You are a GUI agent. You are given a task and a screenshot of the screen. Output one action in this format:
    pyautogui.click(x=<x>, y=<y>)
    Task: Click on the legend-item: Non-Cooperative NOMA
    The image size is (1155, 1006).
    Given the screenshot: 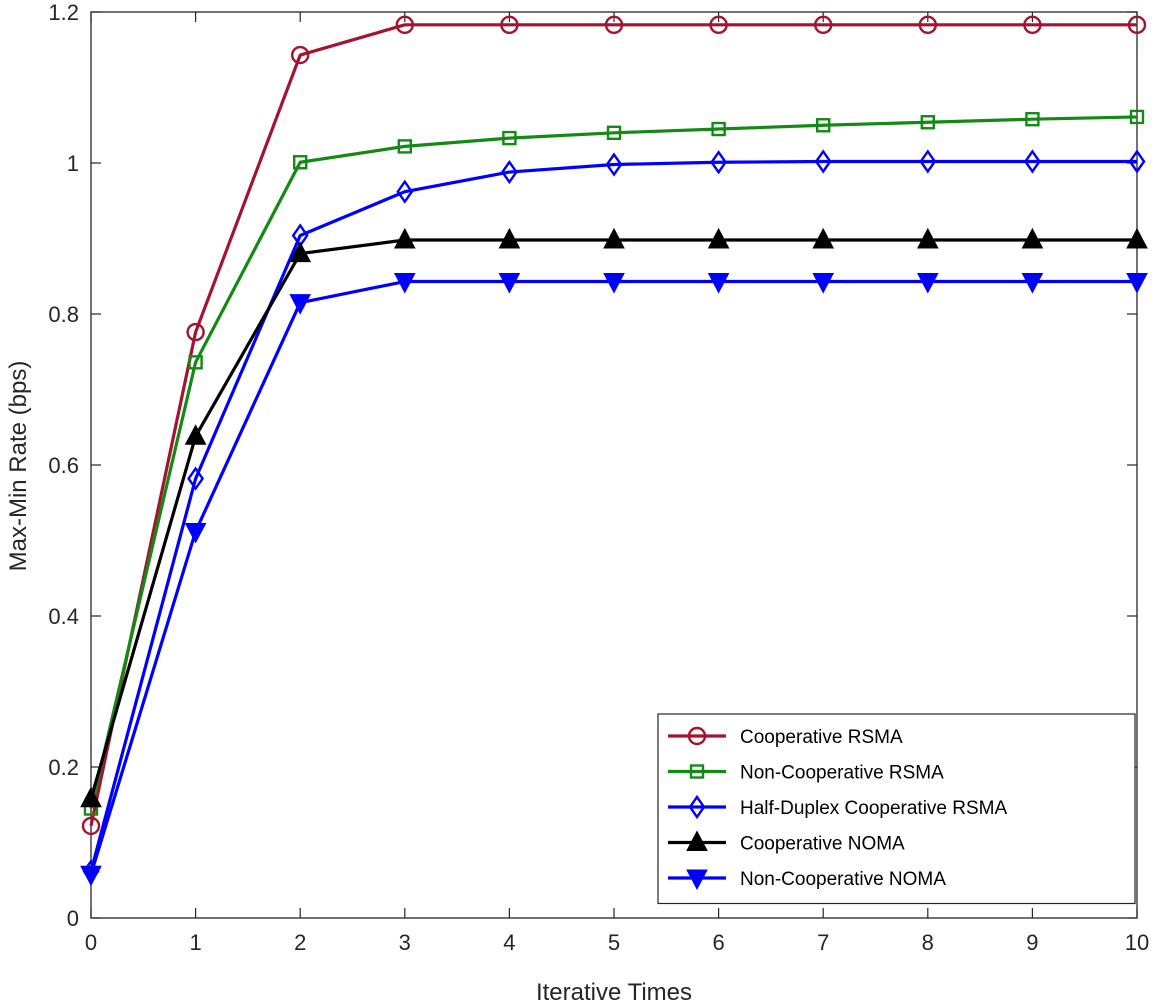 What is the action you would take?
    pyautogui.click(x=807, y=880)
    